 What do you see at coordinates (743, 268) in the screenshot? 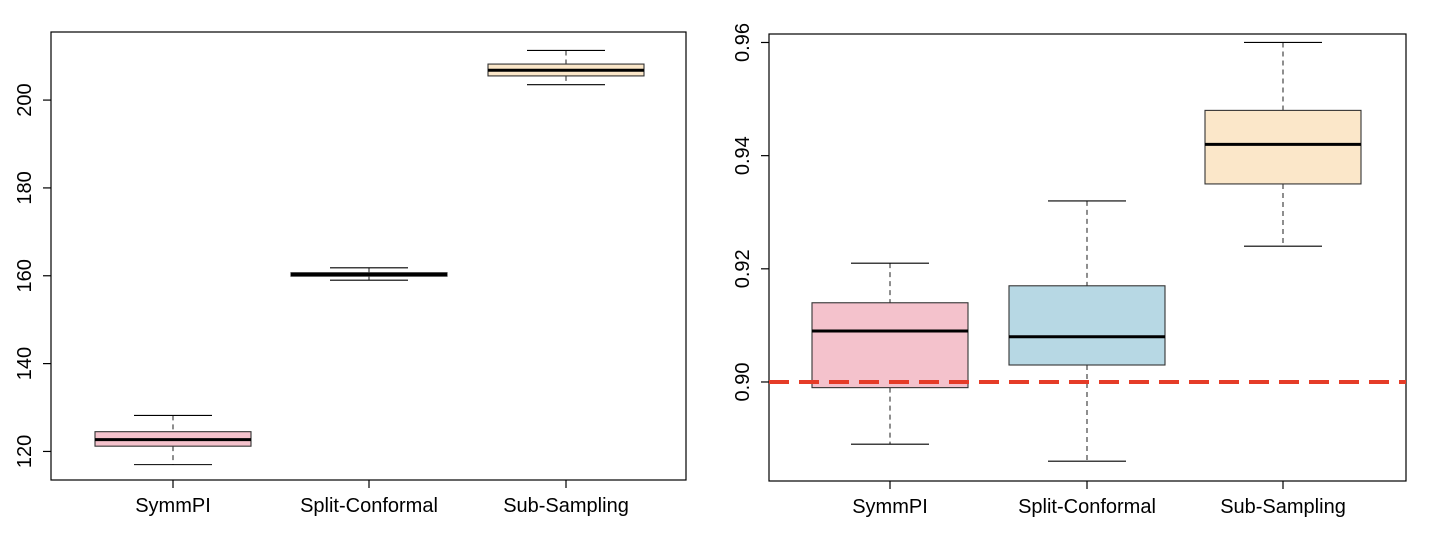
I see `y-tick-label: 0.92` at bounding box center [743, 268].